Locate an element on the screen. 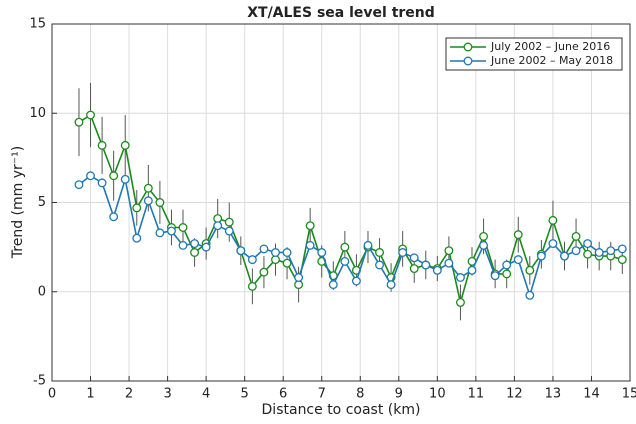 The height and width of the screenshot is (424, 636). x-tick-label: 5 is located at coordinates (245, 394).